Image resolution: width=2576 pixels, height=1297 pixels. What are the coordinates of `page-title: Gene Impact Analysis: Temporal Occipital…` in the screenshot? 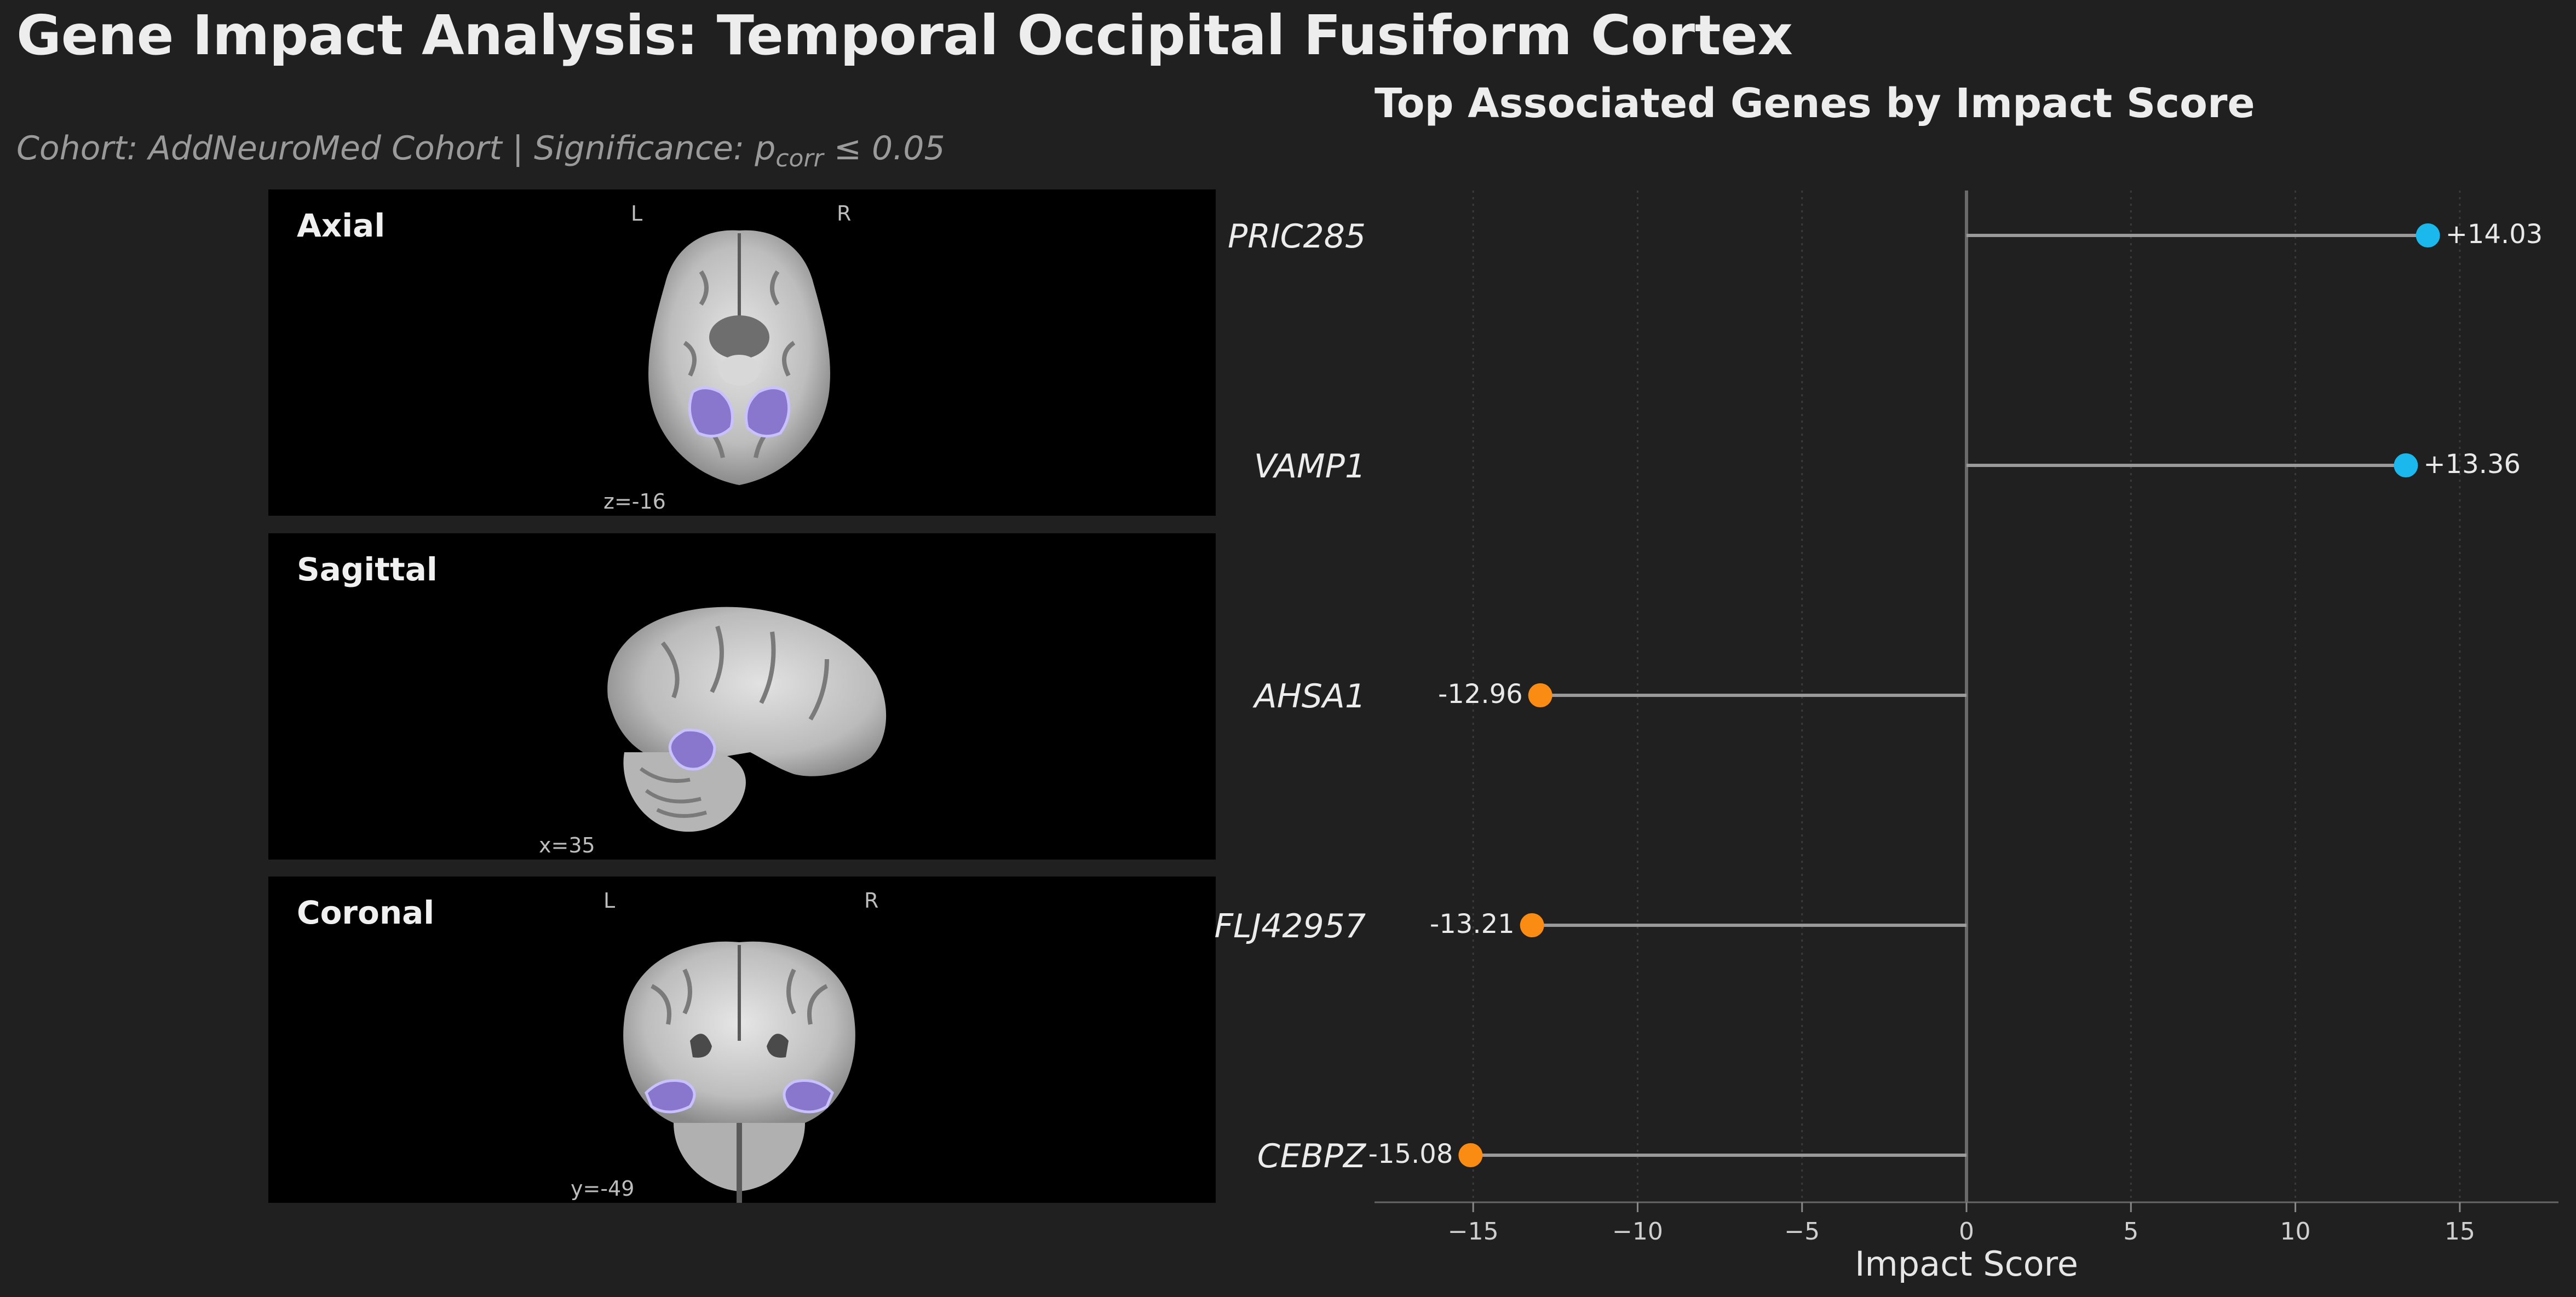 It's located at (905, 35).